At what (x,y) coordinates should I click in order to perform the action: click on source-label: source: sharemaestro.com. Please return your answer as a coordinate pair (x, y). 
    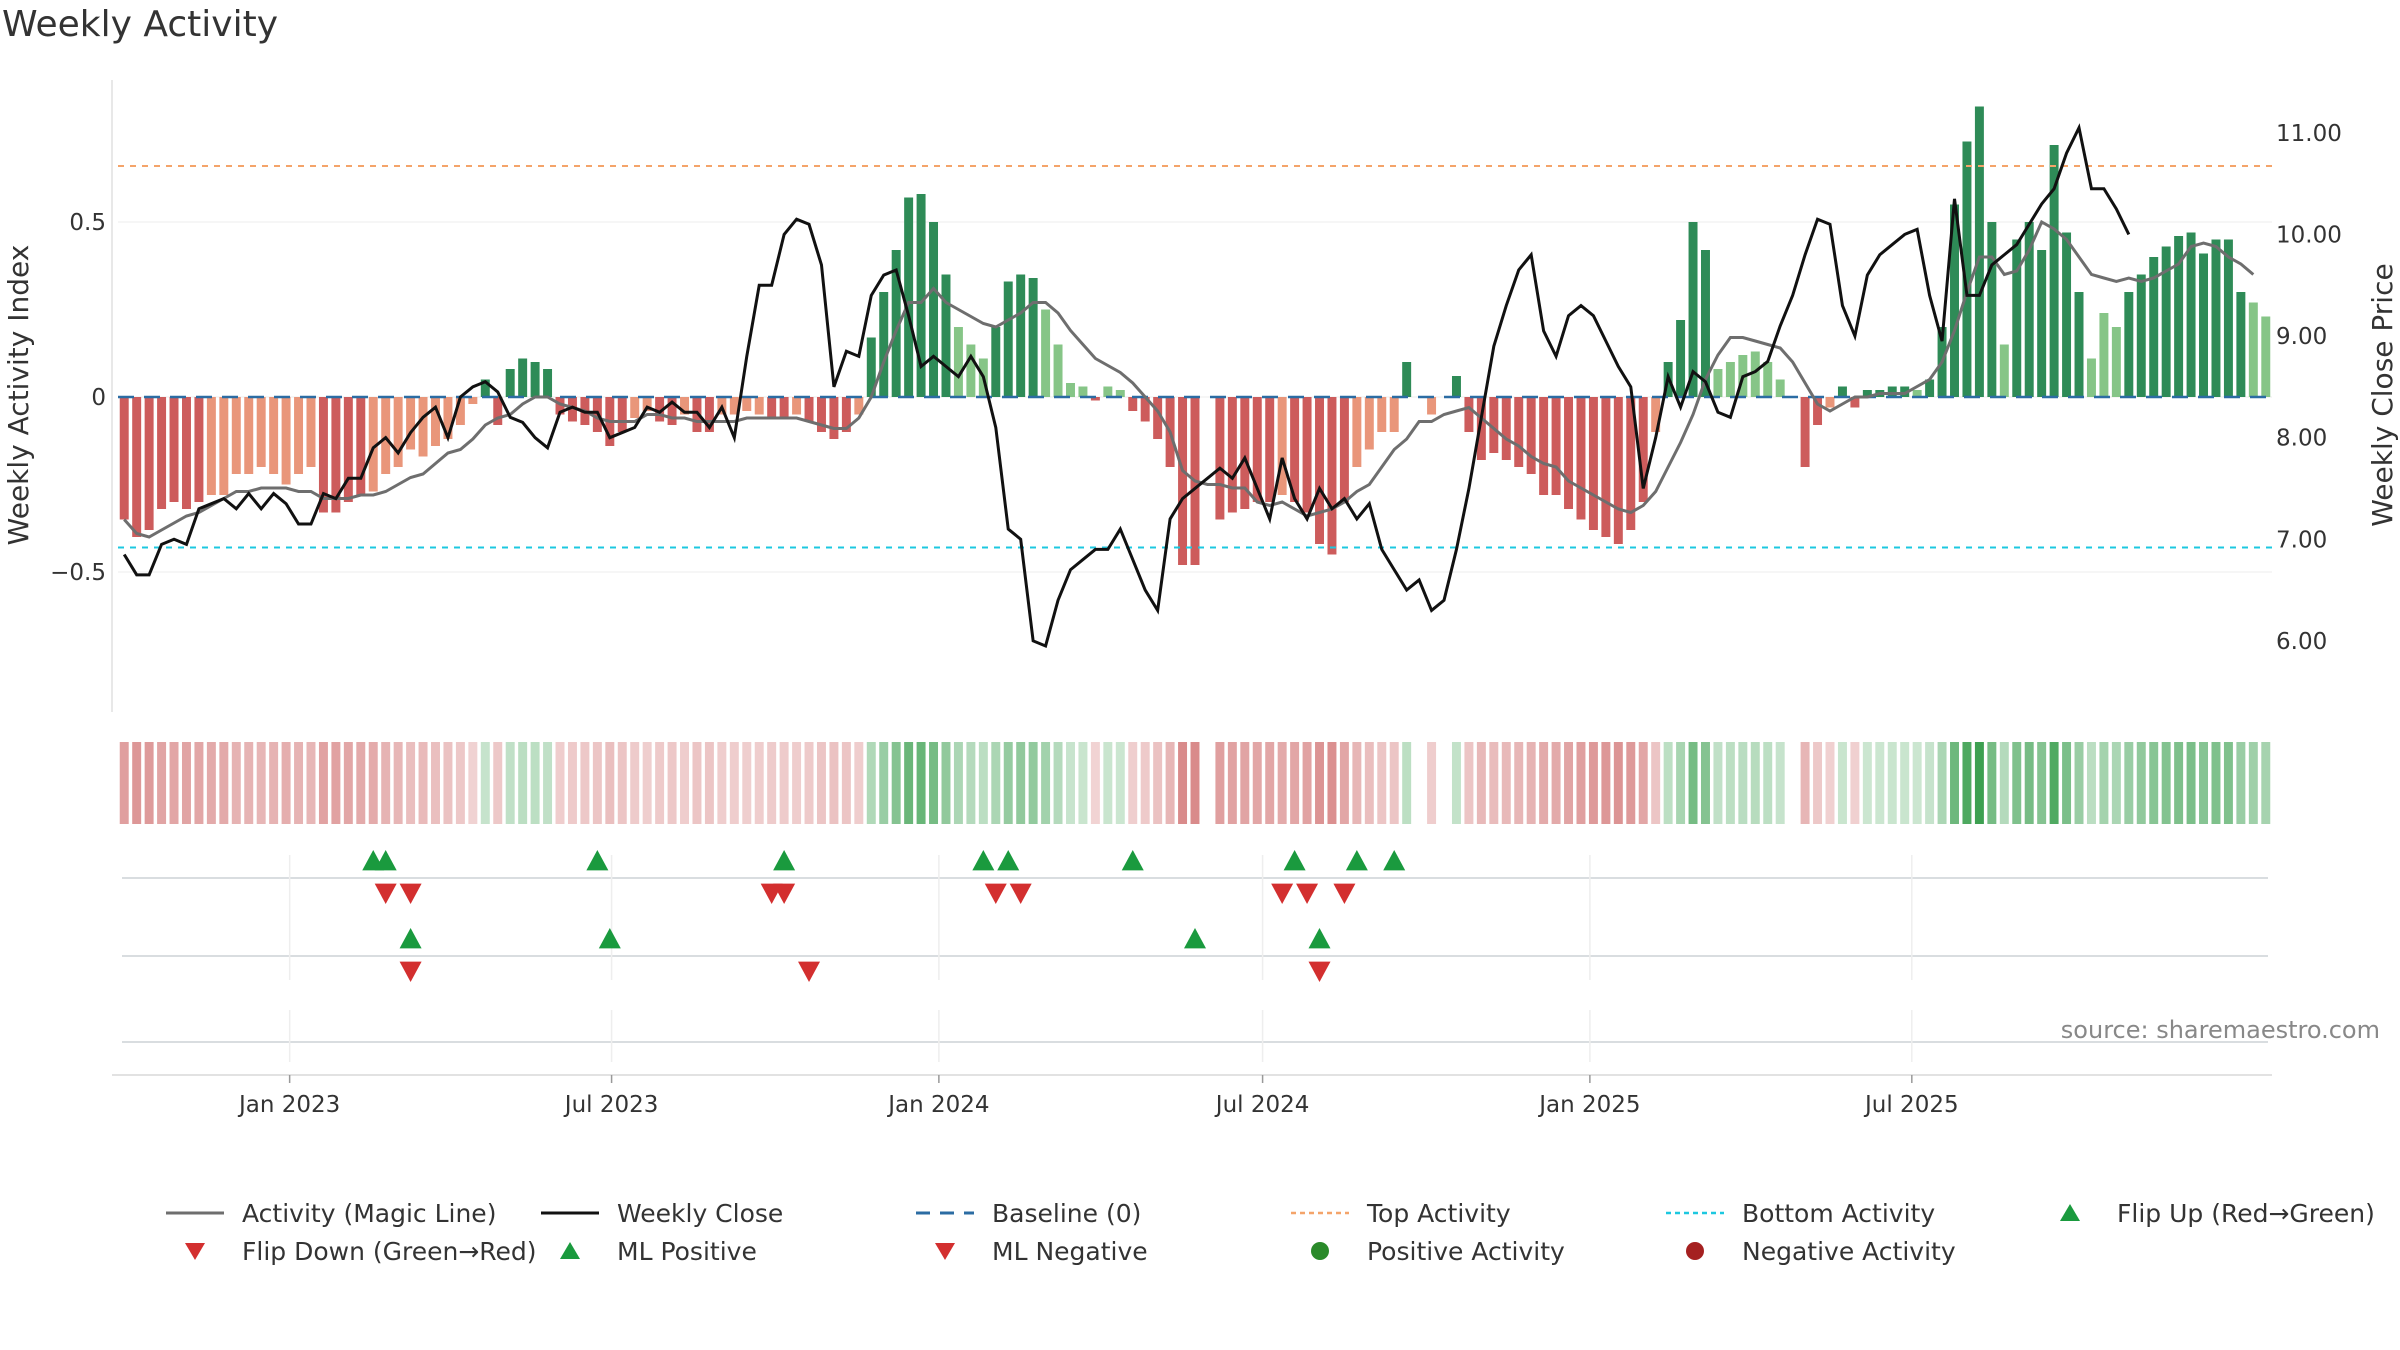
    Looking at the image, I should click on (2220, 1030).